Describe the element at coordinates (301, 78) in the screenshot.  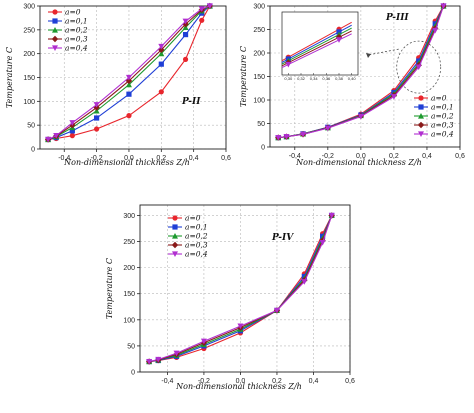
I see `inset-tick-label: 0,32` at that location.